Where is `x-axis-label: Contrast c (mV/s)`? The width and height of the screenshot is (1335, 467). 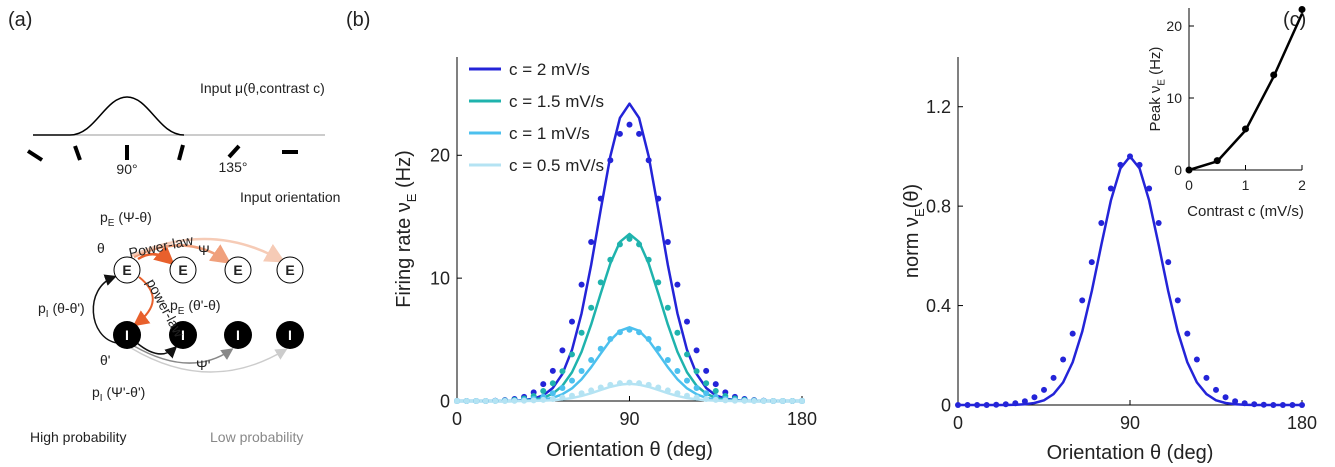 x-axis-label: Contrast c (mV/s) is located at coordinates (1245, 211).